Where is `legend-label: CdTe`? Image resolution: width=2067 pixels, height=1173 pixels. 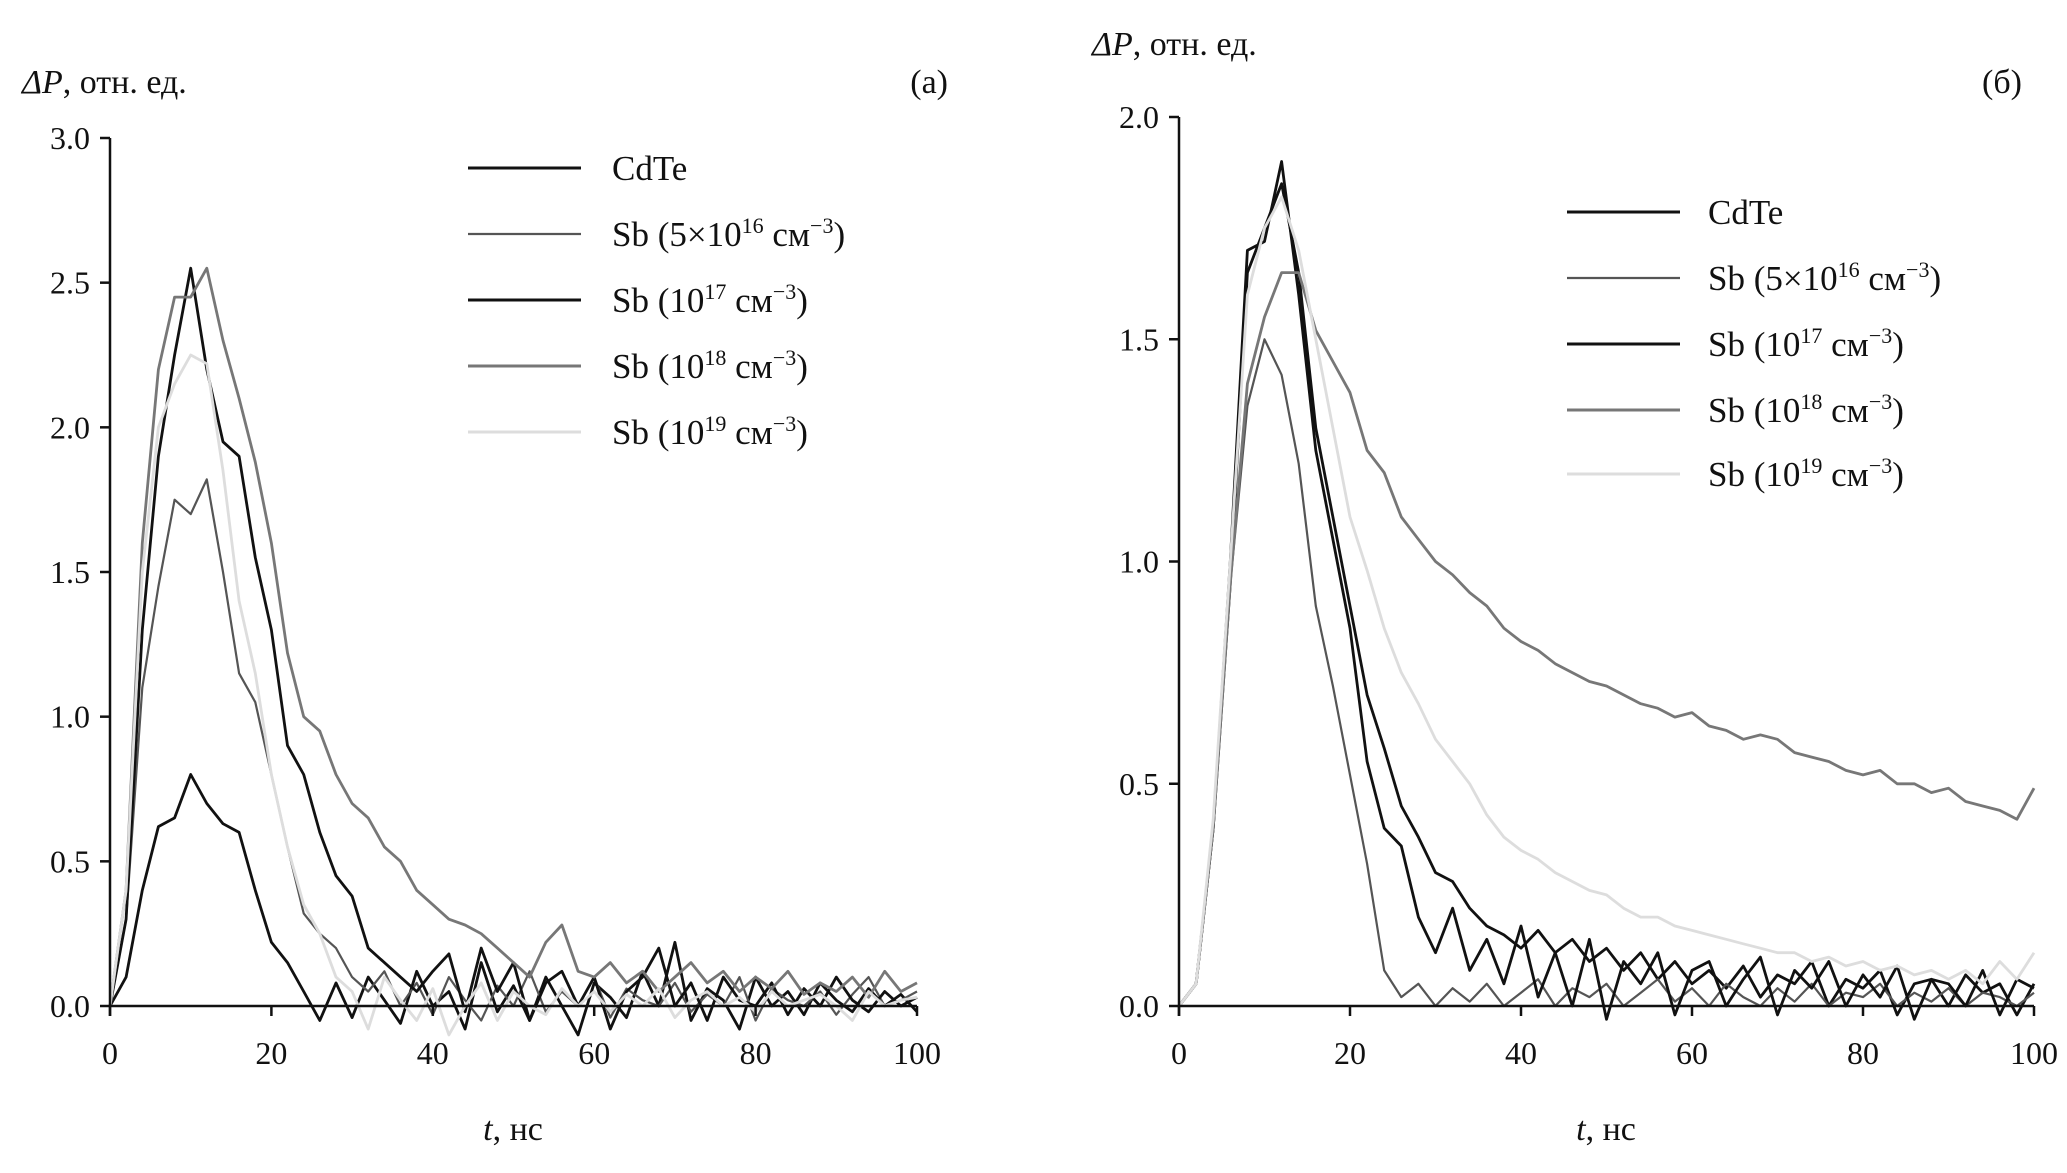
legend-label: CdTe is located at coordinates (1745, 212).